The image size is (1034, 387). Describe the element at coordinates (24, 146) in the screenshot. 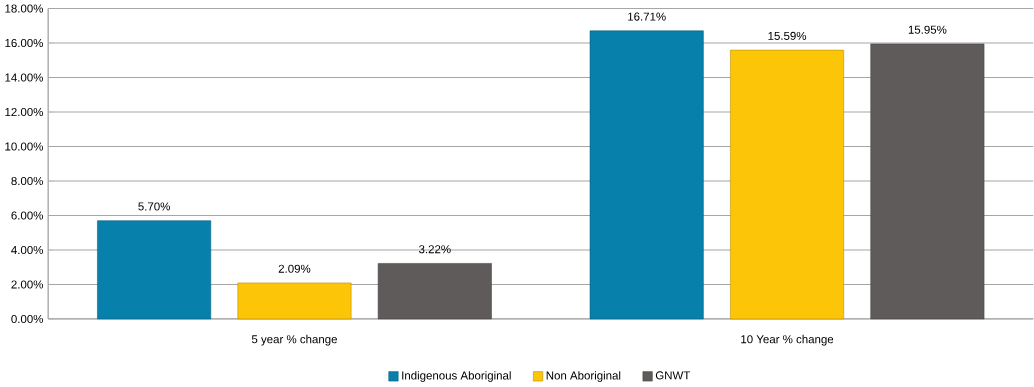

I see `y-tick-label: 10.00%` at that location.